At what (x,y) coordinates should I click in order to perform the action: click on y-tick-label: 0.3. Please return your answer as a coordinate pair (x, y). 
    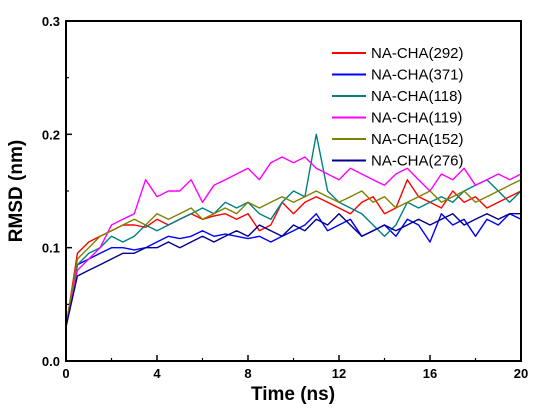
    Looking at the image, I should click on (51, 21).